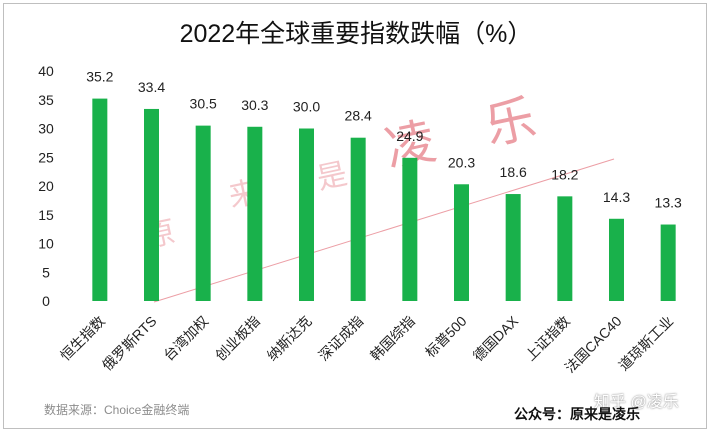  What do you see at coordinates (668, 203) in the screenshot?
I see `data-label: 13.3` at bounding box center [668, 203].